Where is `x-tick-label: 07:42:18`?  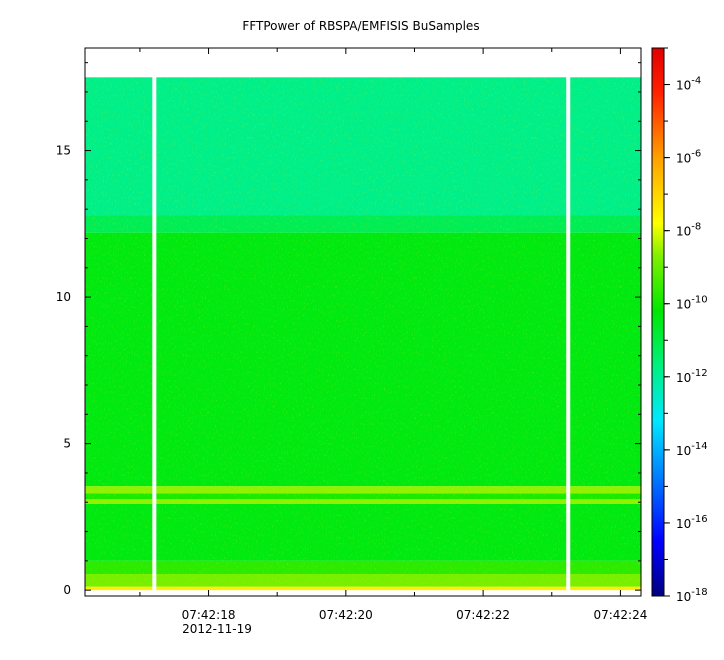
x-tick-label: 07:42:18 is located at coordinates (209, 615).